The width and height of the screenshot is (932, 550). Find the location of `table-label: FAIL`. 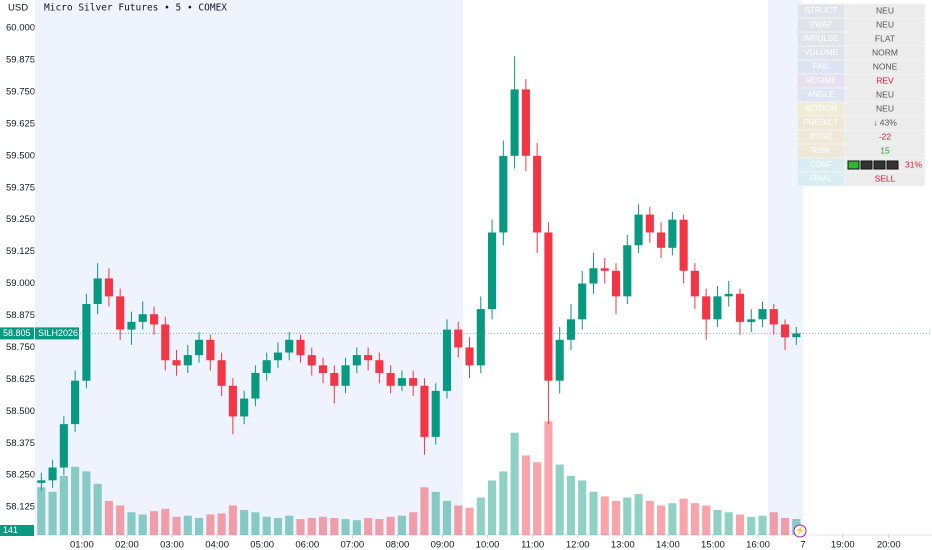

table-label: FAIL is located at coordinates (821, 66).